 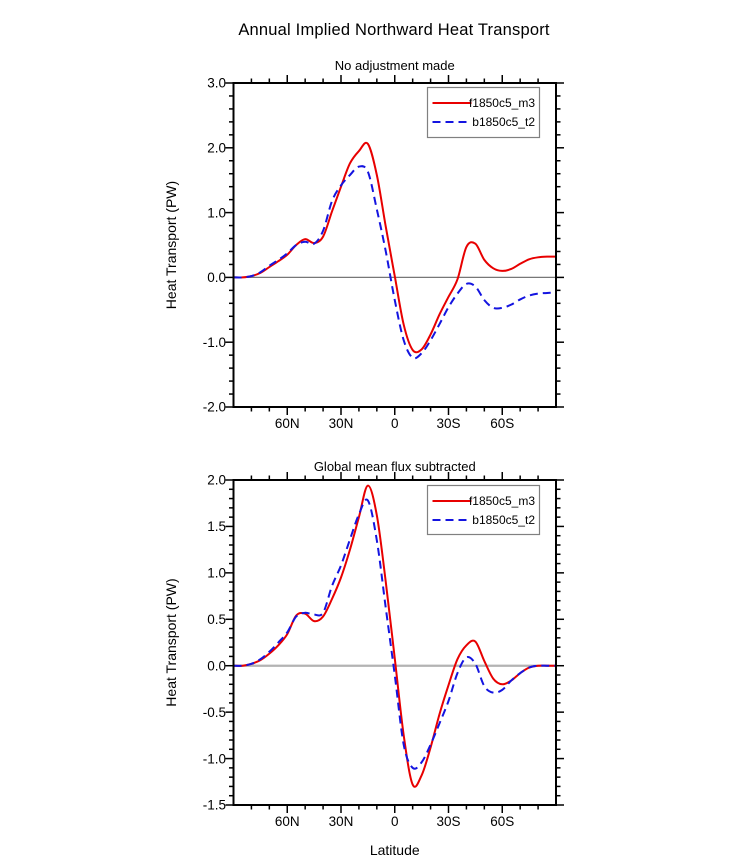 I want to click on y-tick-label: 1.5, so click(x=216, y=526).